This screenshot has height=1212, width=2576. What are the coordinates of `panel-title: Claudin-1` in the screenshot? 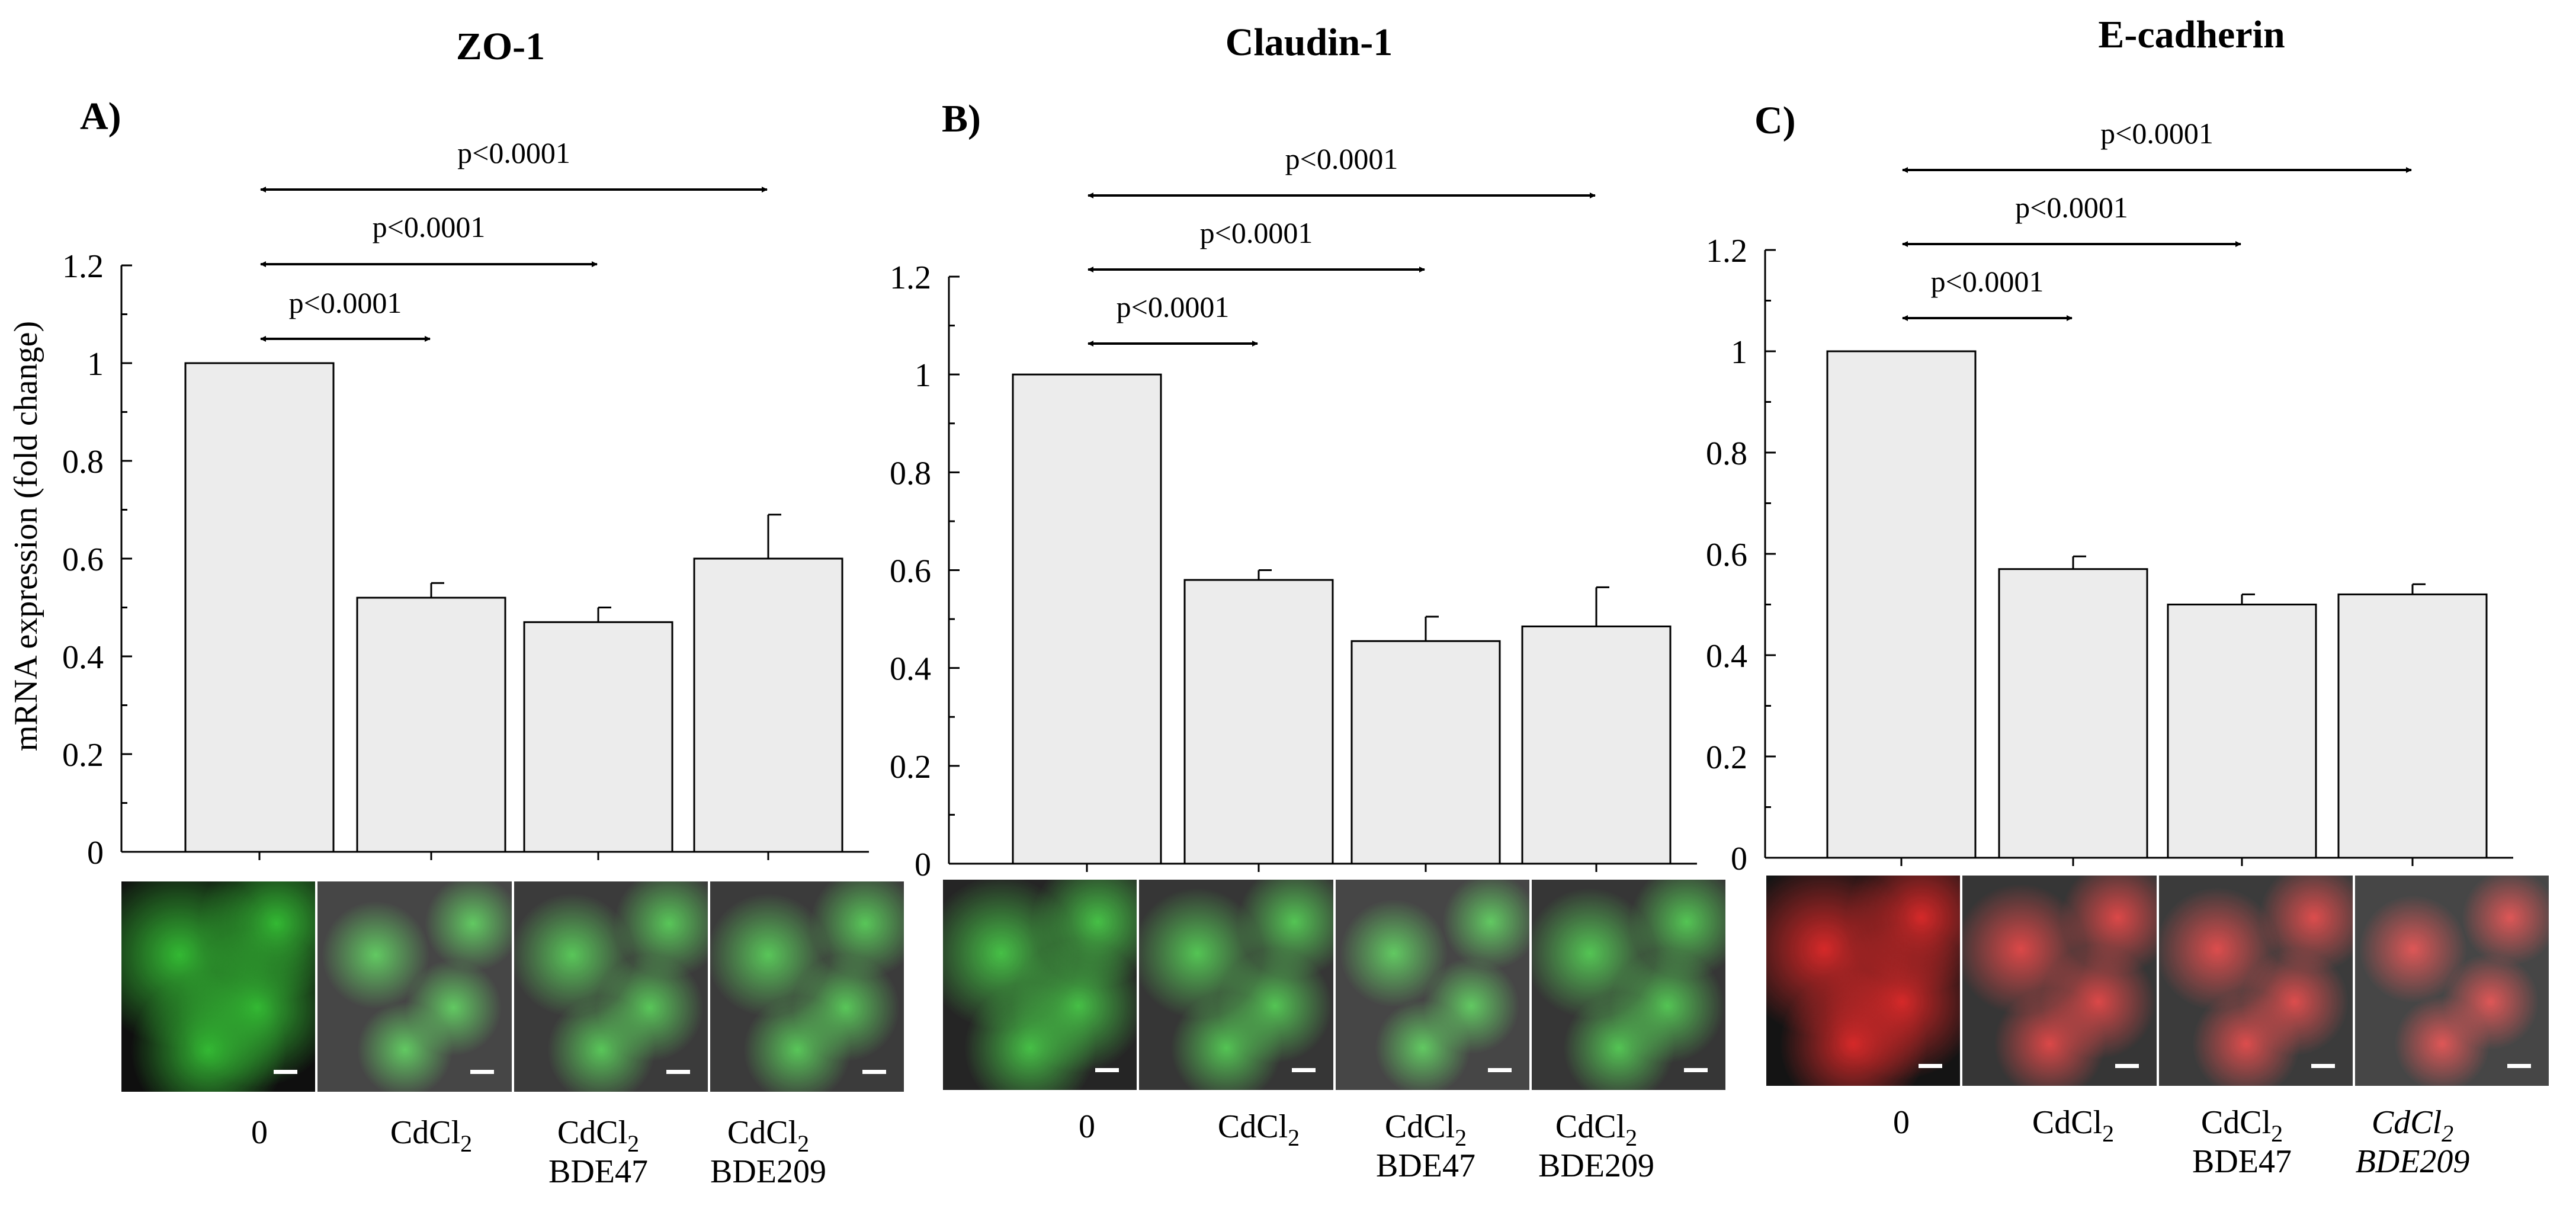 It's located at (1309, 42).